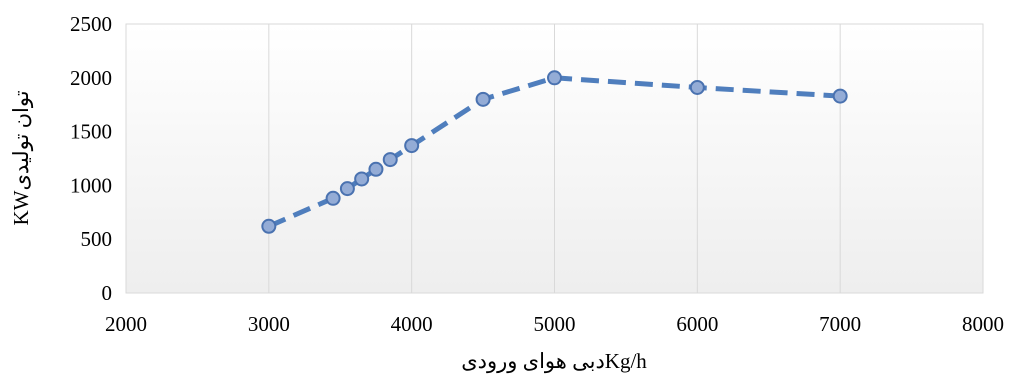 The height and width of the screenshot is (378, 1012). What do you see at coordinates (91, 158) in the screenshot?
I see `y-axis-ticks: 0 500 1000 1500 2000 2500` at bounding box center [91, 158].